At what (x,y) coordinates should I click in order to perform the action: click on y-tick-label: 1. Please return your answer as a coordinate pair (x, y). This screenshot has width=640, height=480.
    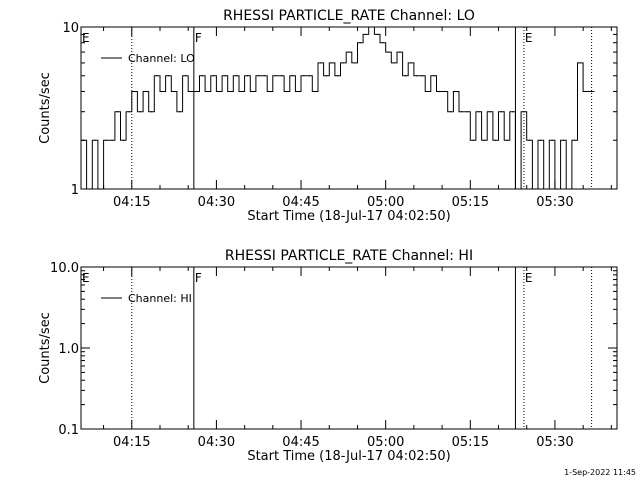
    Looking at the image, I should click on (75, 190).